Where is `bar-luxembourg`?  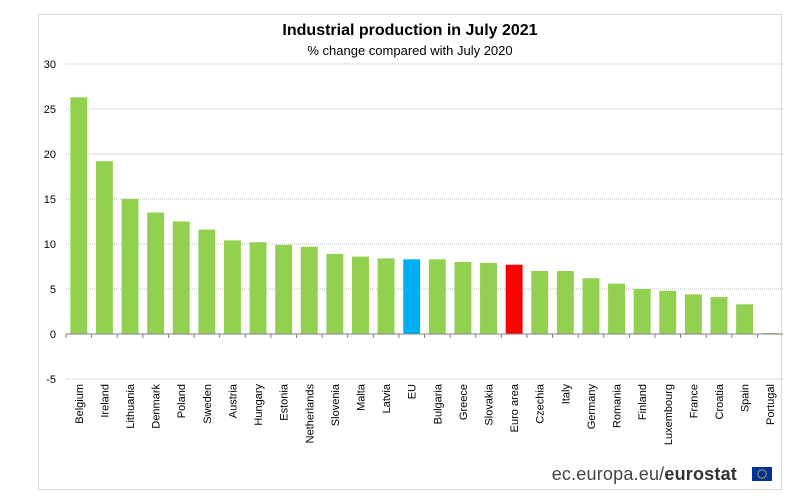 bar-luxembourg is located at coordinates (668, 312).